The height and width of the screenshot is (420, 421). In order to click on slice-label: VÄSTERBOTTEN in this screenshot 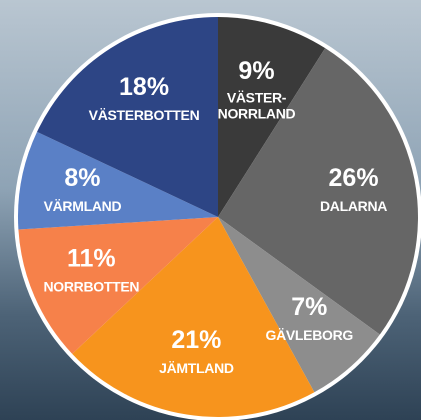, I will do `click(144, 115)`.